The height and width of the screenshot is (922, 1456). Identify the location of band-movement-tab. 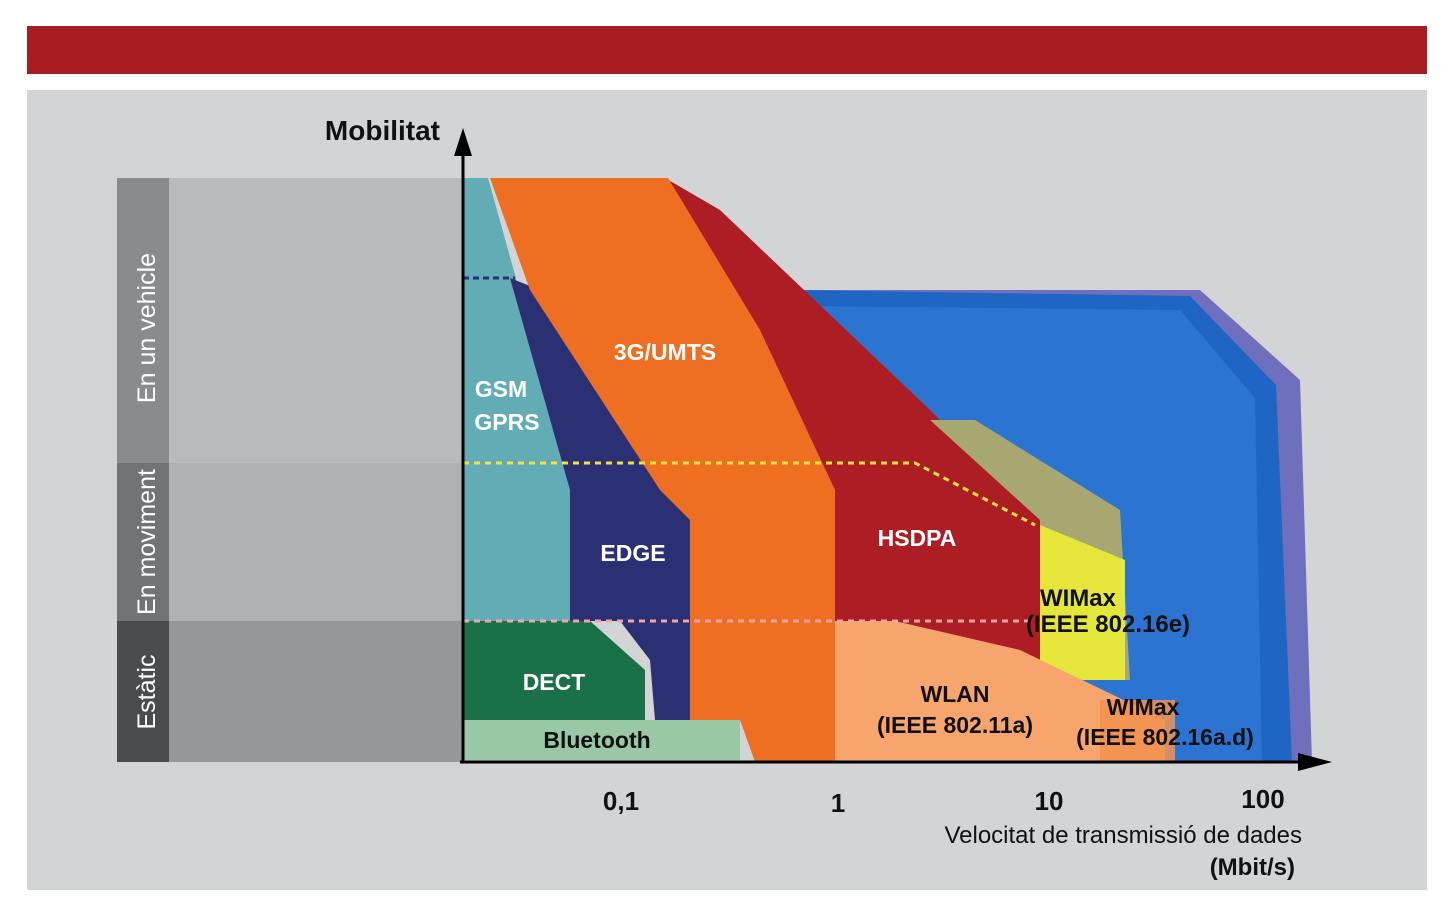
(143, 542).